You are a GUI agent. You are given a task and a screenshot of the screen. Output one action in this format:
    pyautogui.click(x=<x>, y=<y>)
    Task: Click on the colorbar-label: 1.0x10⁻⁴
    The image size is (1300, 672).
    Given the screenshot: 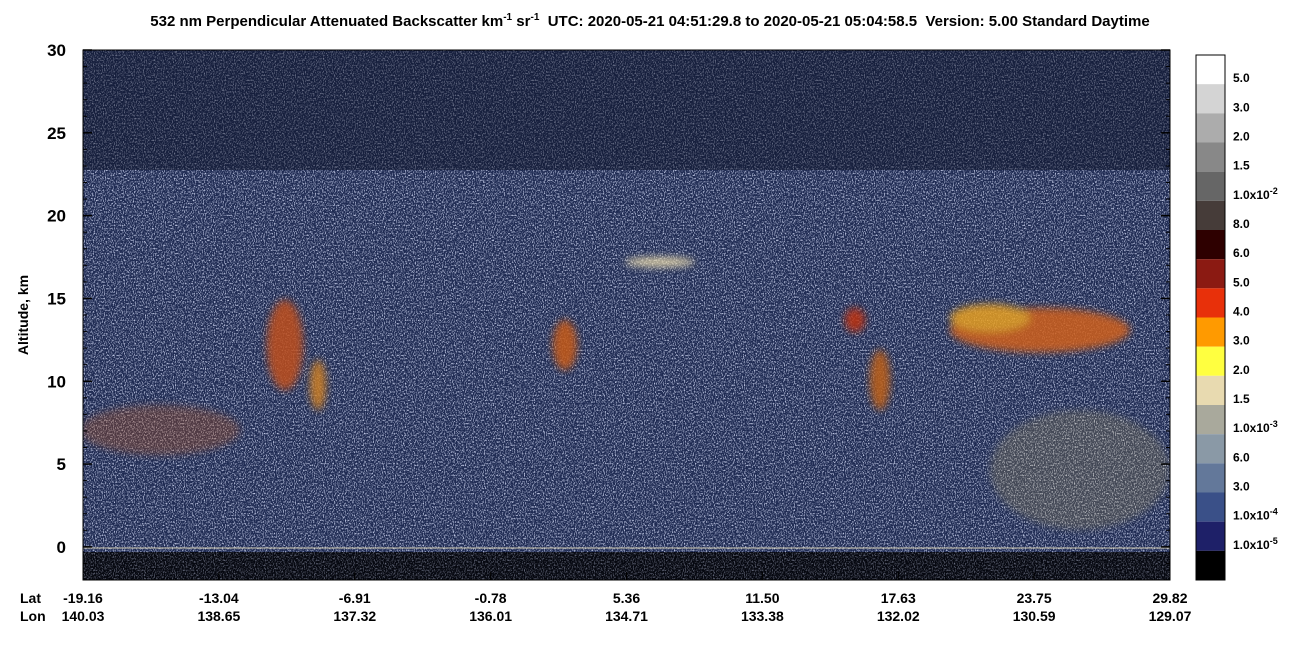 What is the action you would take?
    pyautogui.click(x=1255, y=515)
    